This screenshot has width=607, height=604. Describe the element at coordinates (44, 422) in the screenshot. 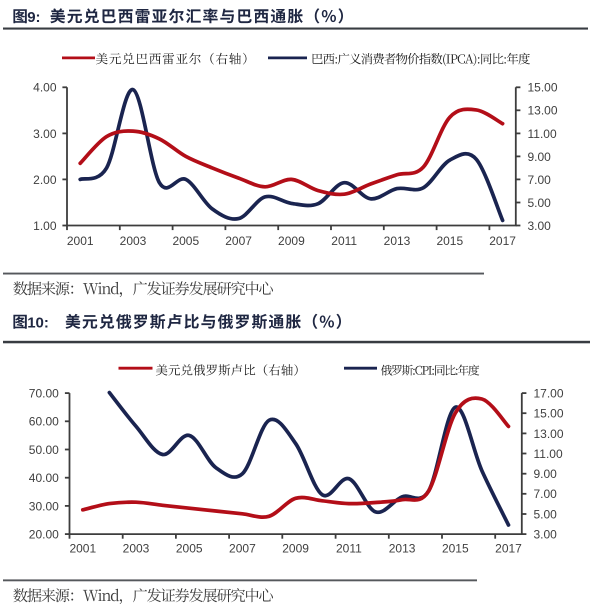

I see `svg-text: 60.00` at that location.